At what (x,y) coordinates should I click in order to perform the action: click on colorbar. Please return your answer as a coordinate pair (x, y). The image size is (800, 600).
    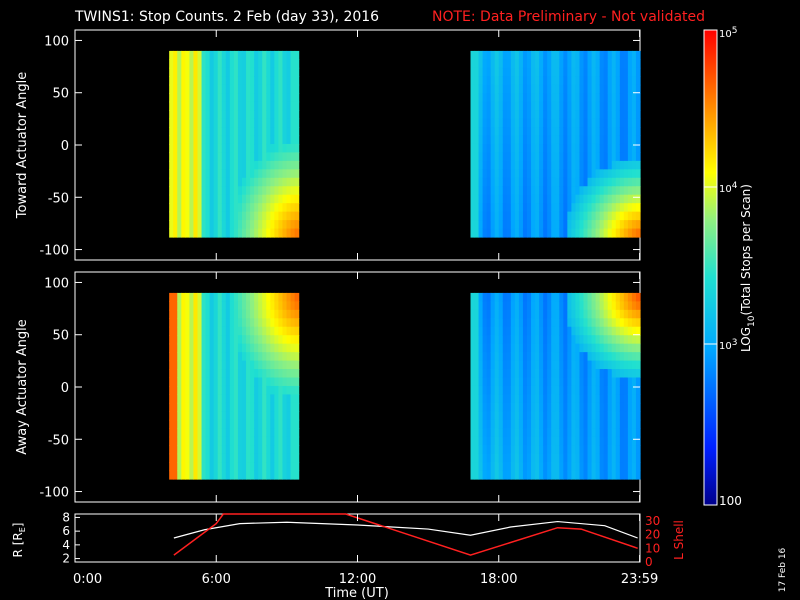
    Looking at the image, I should click on (710, 267).